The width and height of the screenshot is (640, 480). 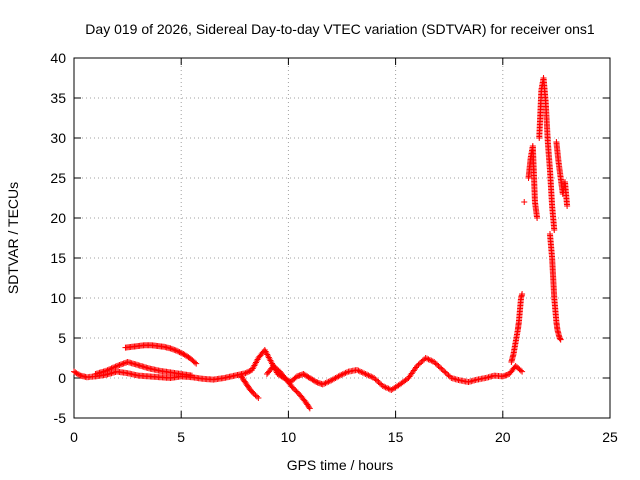 I want to click on y-tick-label: -5, so click(x=60, y=418).